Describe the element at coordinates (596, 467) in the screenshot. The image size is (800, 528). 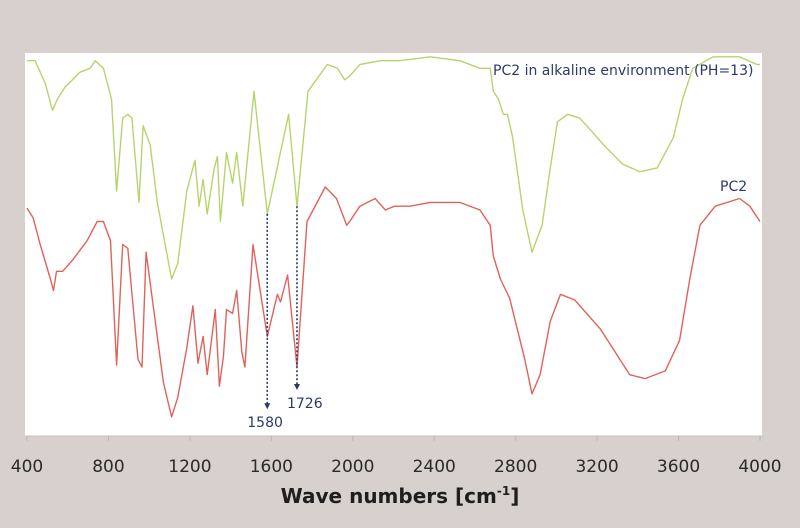
I see `x-tick-label: 3200` at that location.